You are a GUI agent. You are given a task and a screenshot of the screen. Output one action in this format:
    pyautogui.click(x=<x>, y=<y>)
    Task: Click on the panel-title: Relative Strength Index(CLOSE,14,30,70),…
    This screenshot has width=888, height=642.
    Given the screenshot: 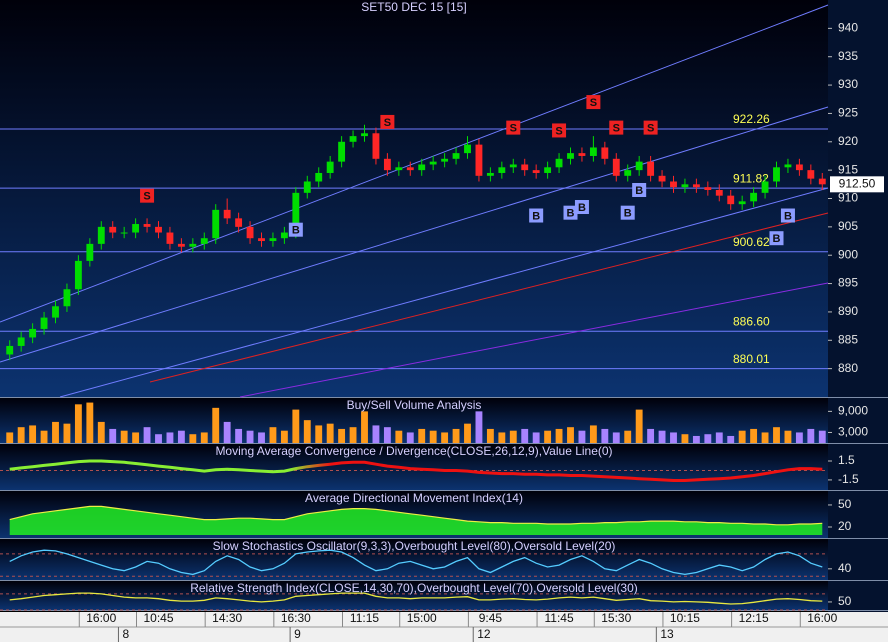 What is the action you would take?
    pyautogui.click(x=414, y=588)
    